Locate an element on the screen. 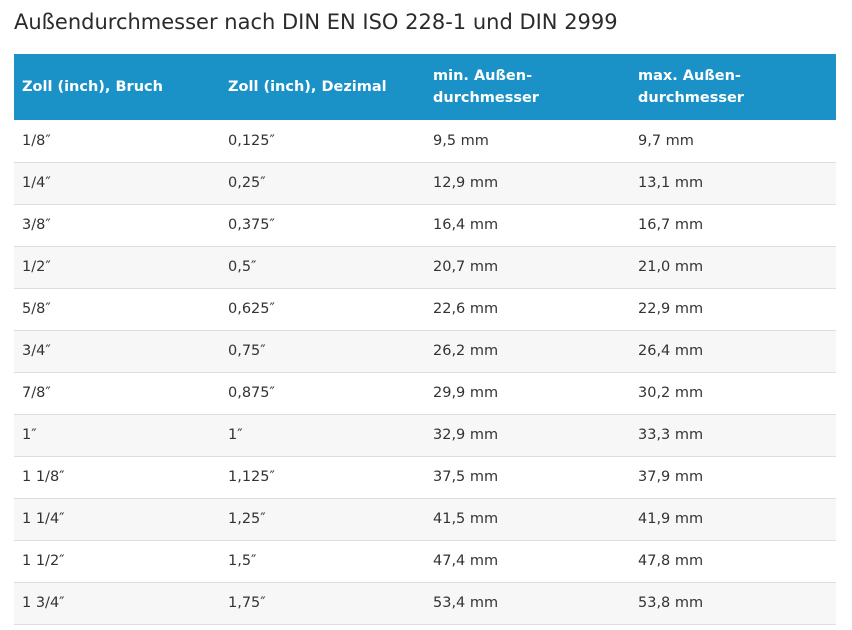 The image size is (852, 630). cell-fraction: 7/8″ is located at coordinates (36, 393).